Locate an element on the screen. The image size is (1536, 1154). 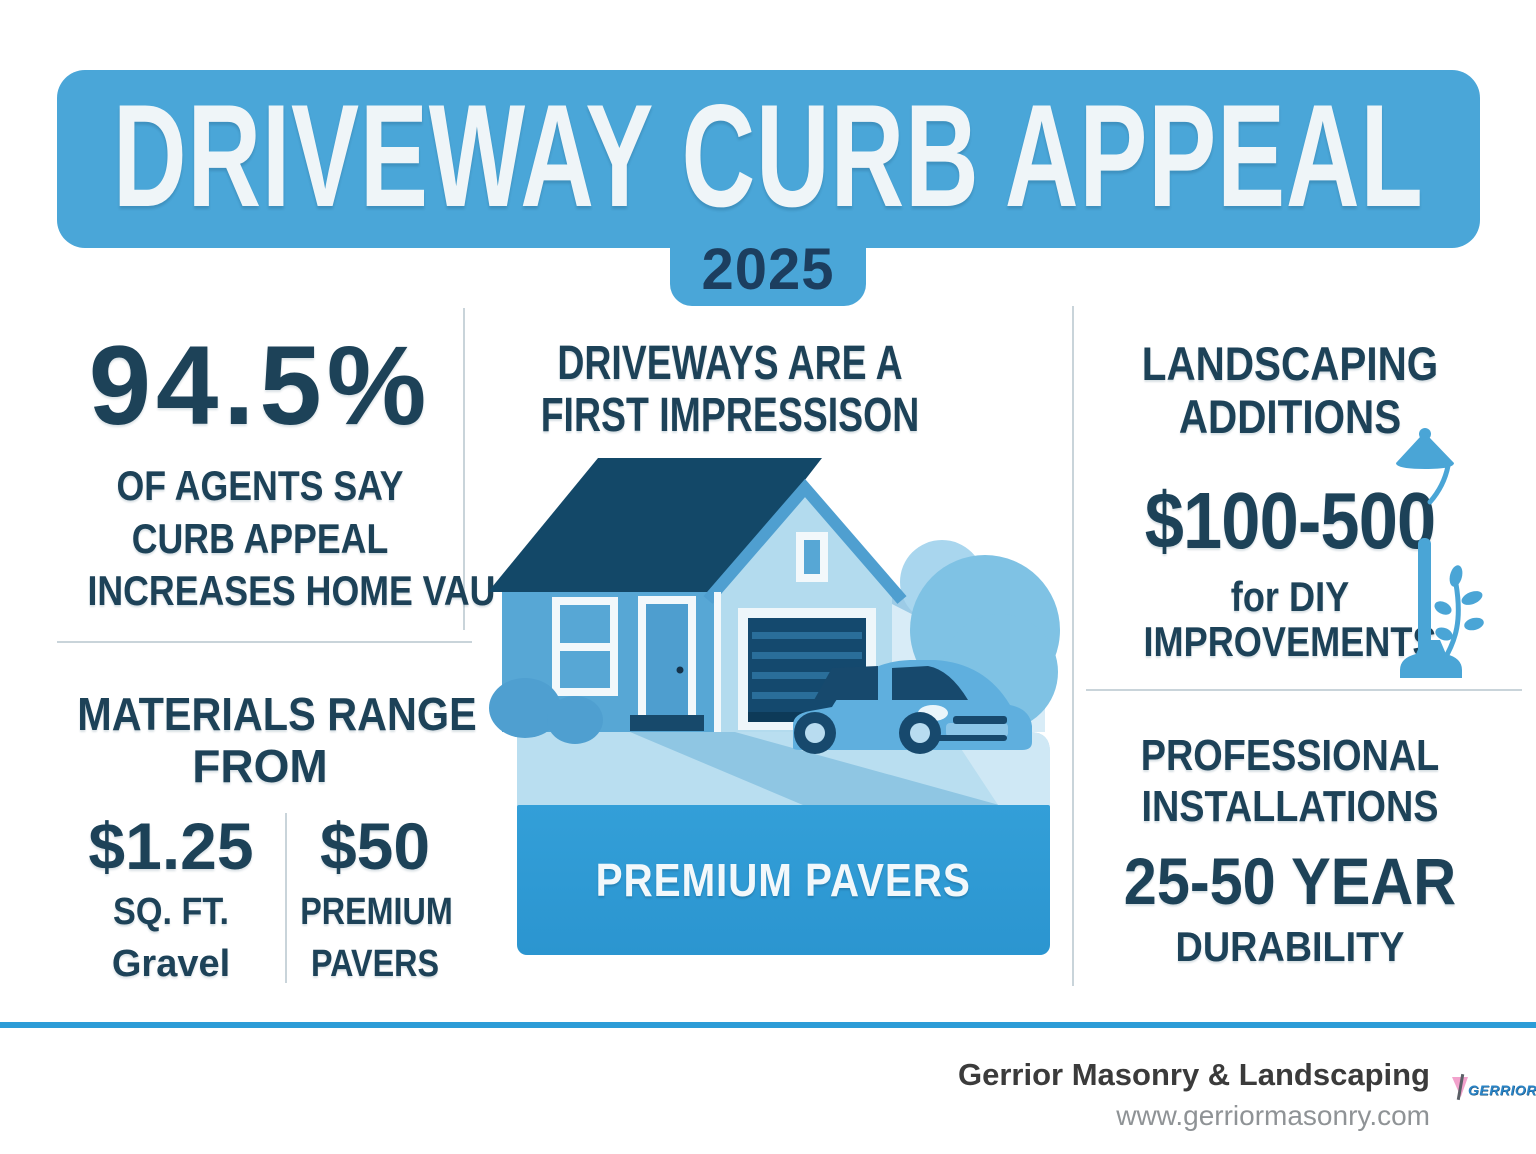
professional-heading-line2: INSTALLATIONS is located at coordinates (1290, 807).